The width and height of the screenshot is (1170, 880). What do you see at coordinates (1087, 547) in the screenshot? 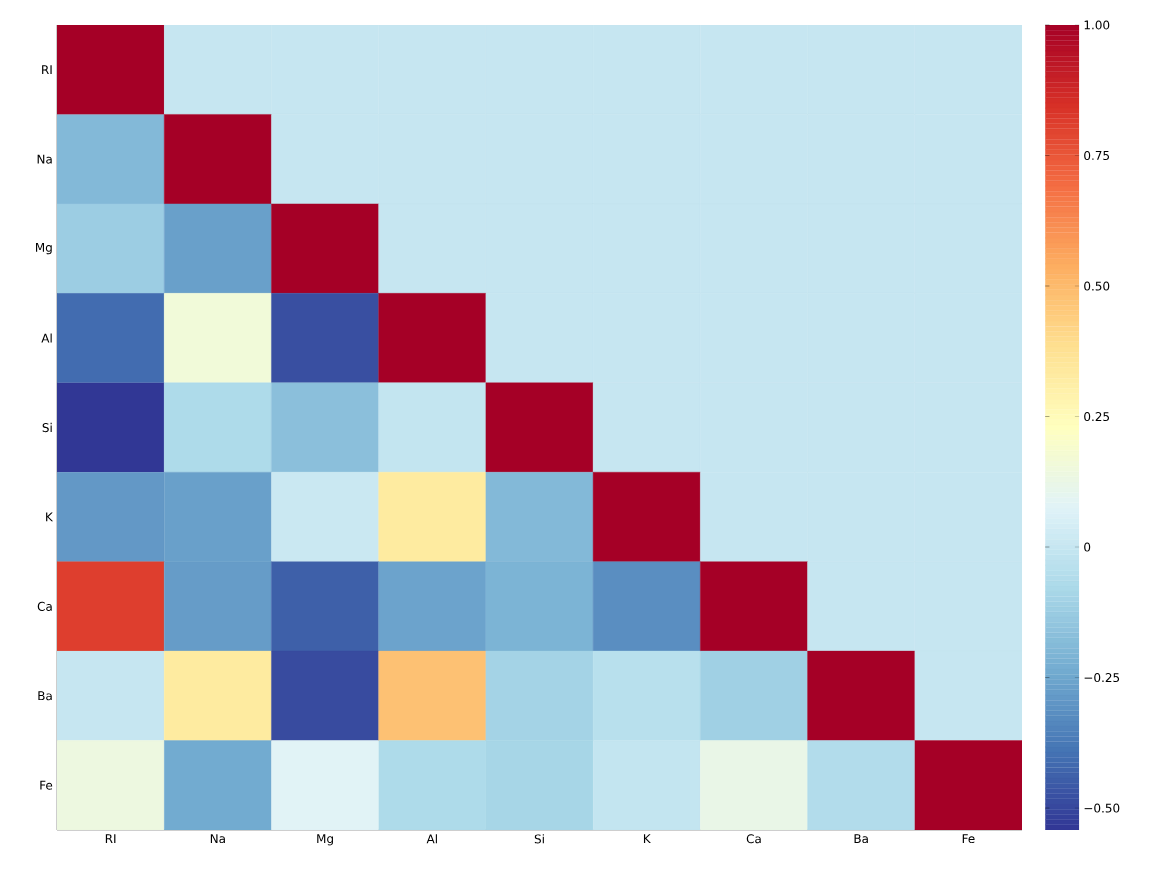
I see `color-bar-label: 0` at bounding box center [1087, 547].